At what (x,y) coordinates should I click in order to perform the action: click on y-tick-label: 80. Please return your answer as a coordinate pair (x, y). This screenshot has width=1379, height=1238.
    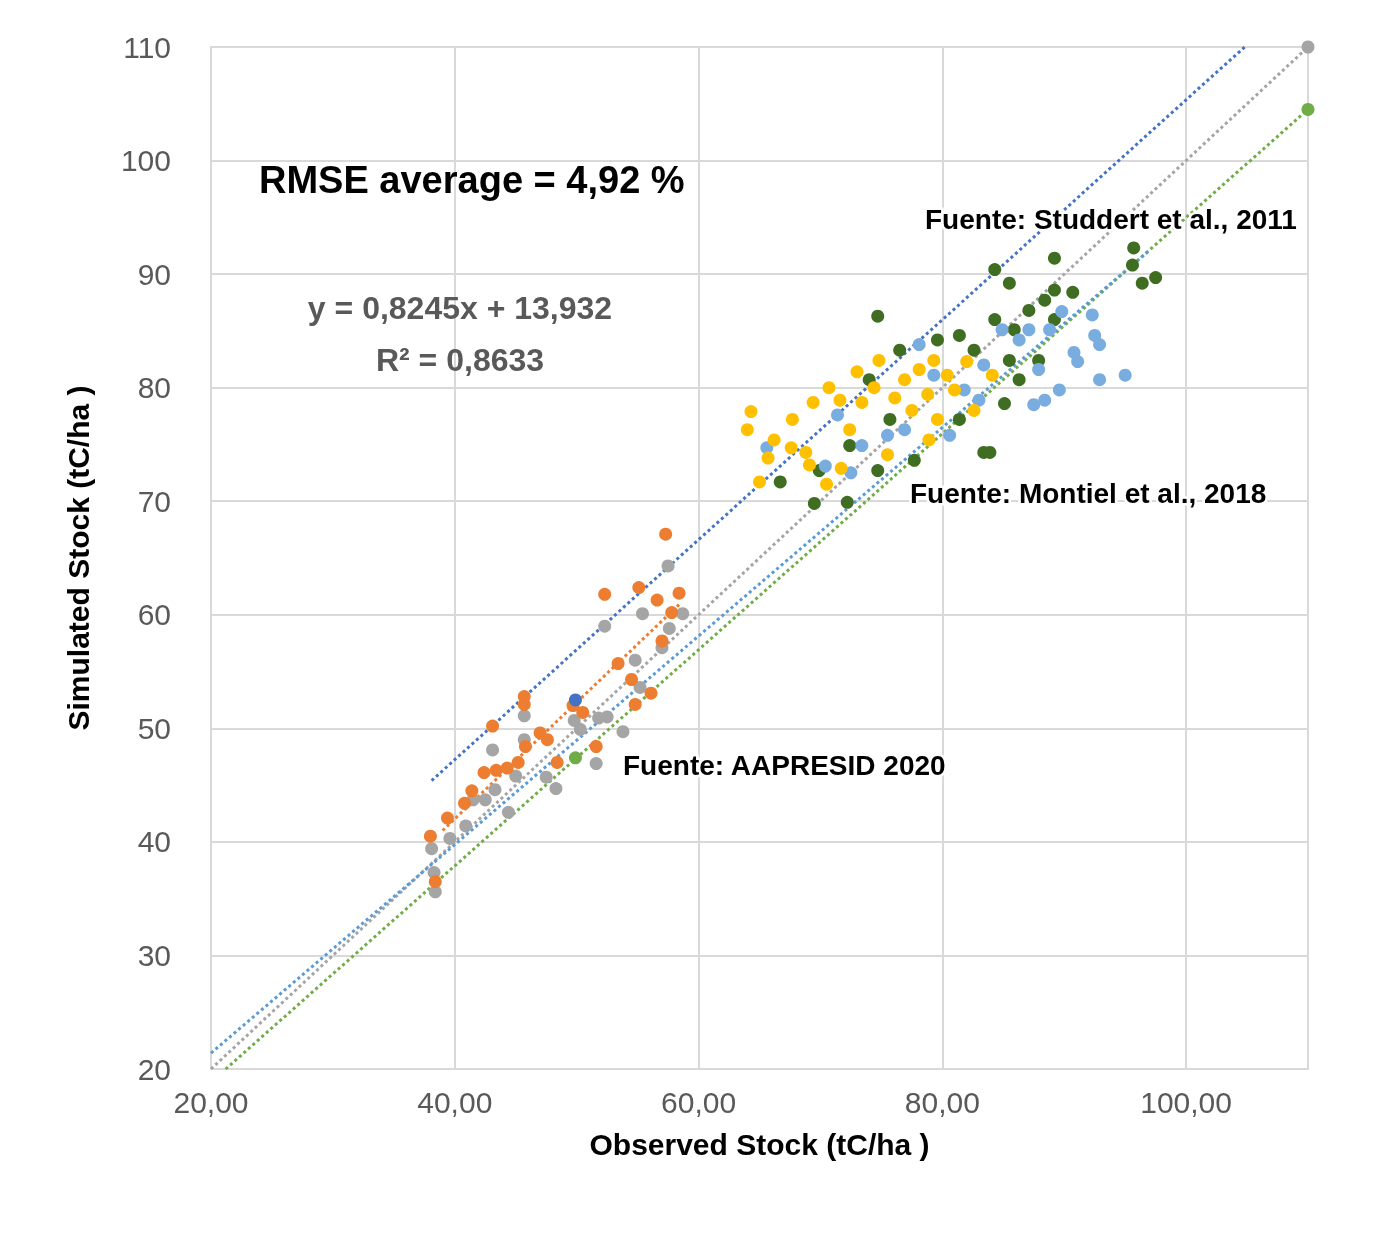
    Looking at the image, I should click on (154, 388).